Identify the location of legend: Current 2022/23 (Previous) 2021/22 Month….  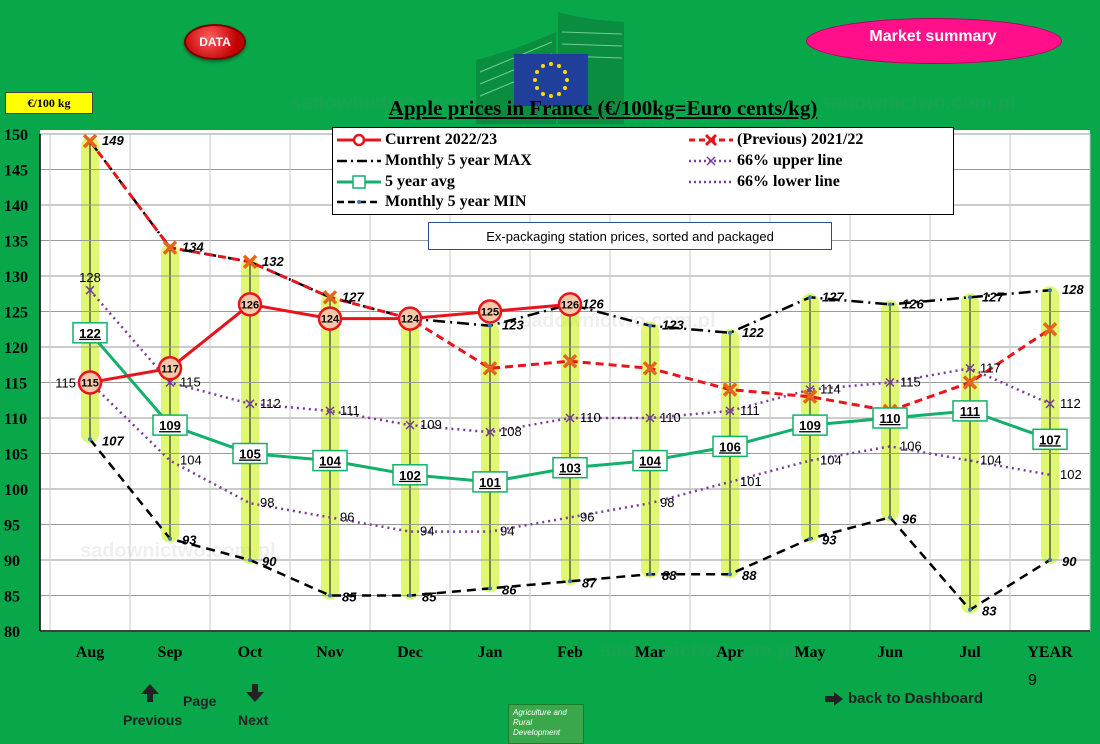
(643, 171).